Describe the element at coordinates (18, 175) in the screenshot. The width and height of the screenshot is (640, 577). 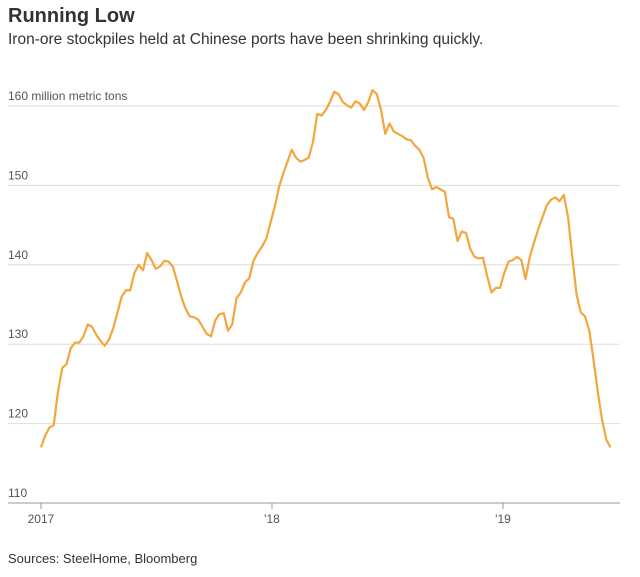
I see `y-tick-label: 150` at that location.